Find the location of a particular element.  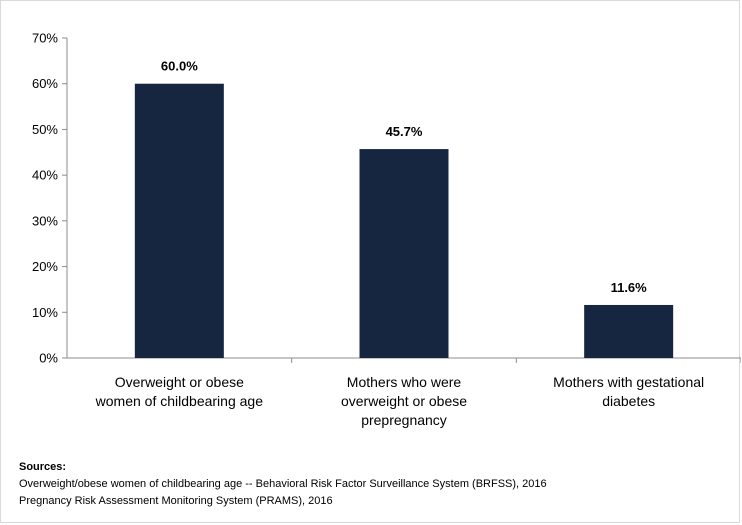

y-tick-label: 10% is located at coordinates (45, 312).